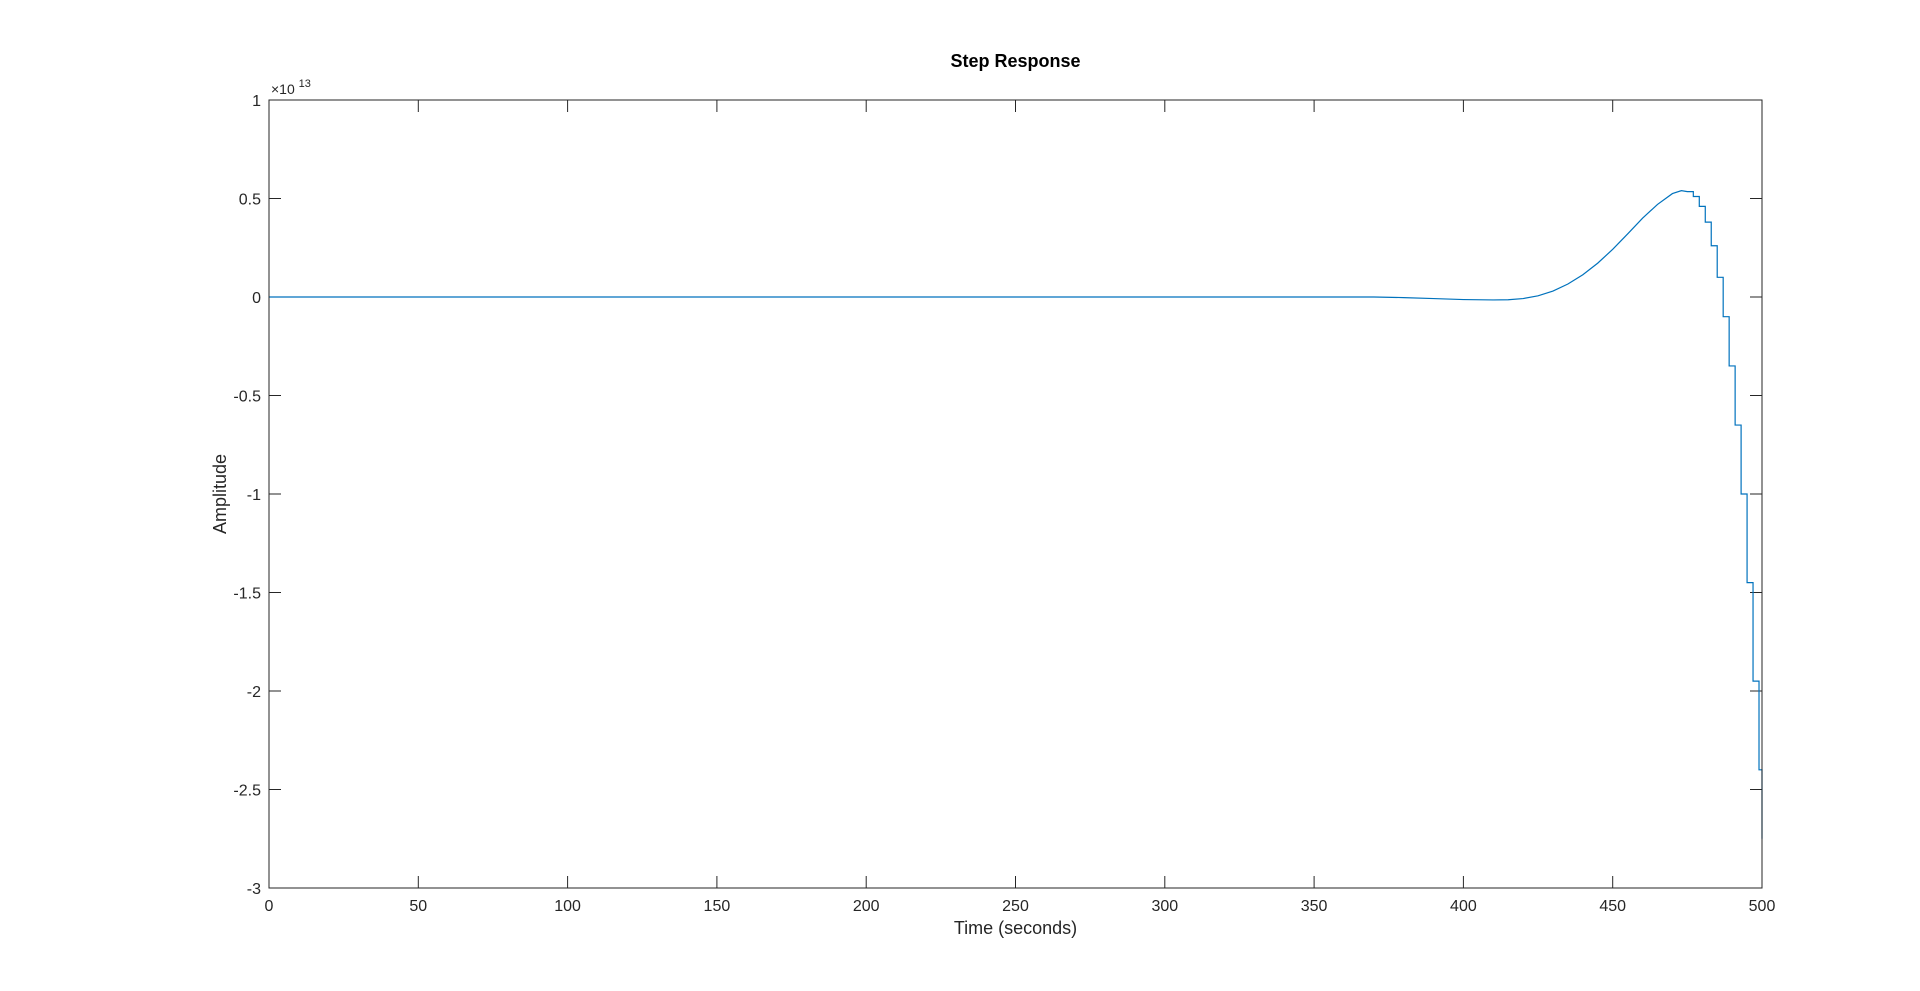 This screenshot has width=1920, height=991. What do you see at coordinates (256, 298) in the screenshot?
I see `y-tick-label: 0` at bounding box center [256, 298].